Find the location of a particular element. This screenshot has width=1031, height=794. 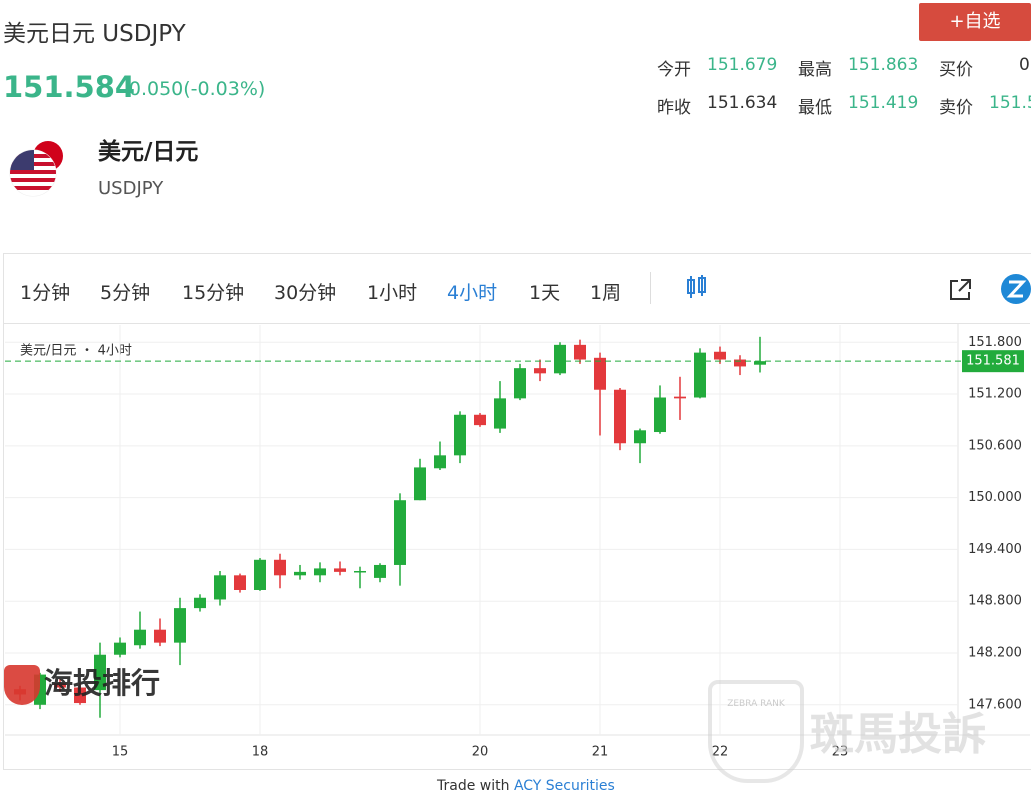

watermark: 海投排行 is located at coordinates (82, 682).